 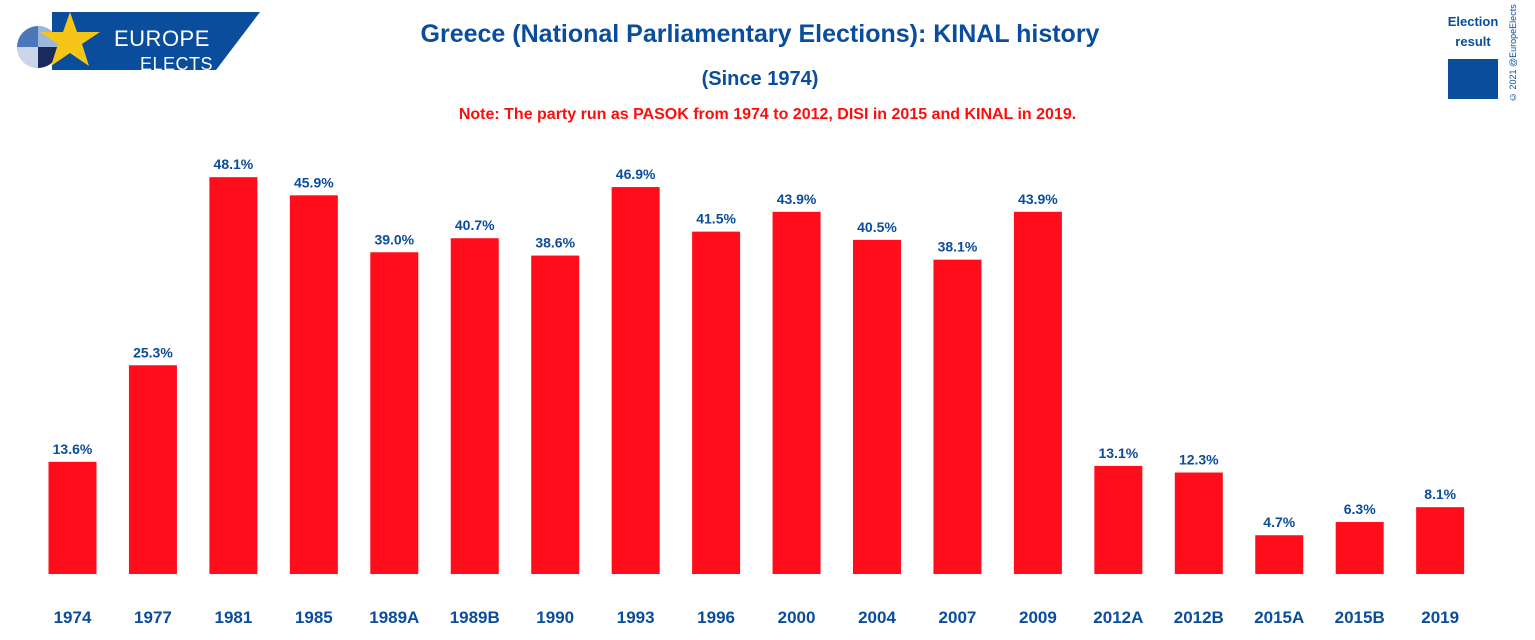 What do you see at coordinates (72, 517) in the screenshot?
I see `bar-1974` at bounding box center [72, 517].